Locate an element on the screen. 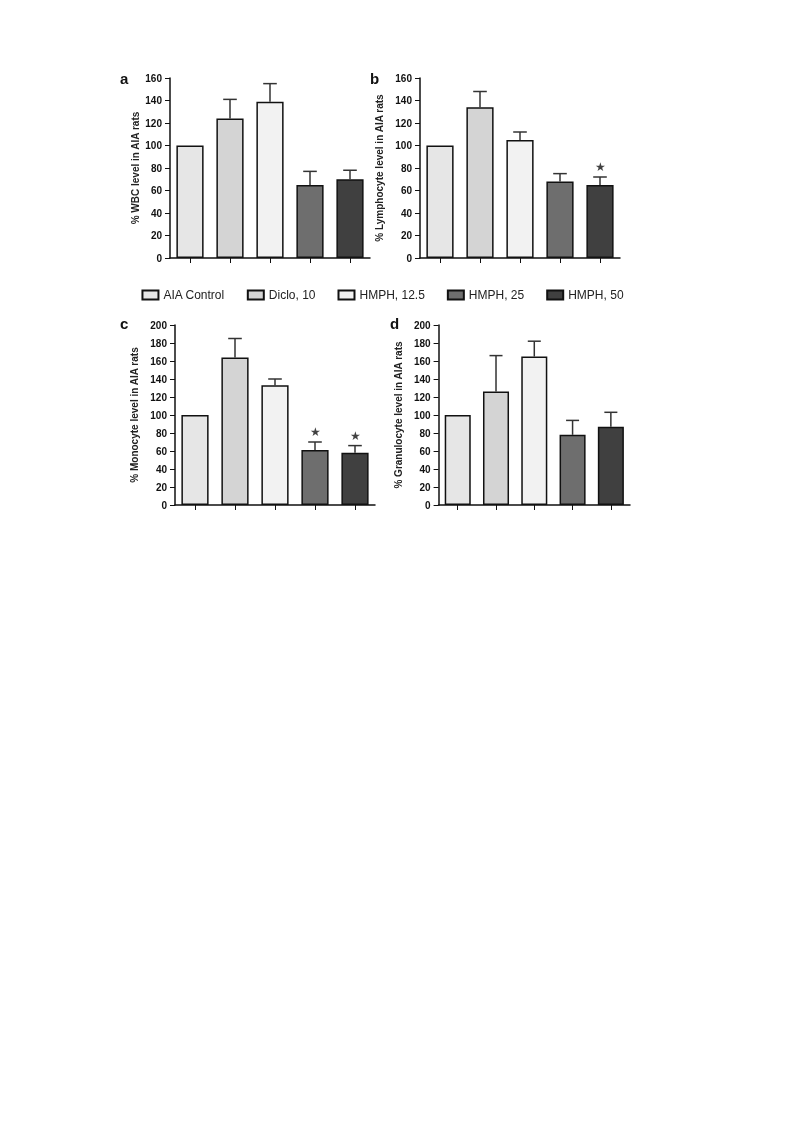 The width and height of the screenshot is (793, 1123). y-axis-title: % Granulocyte level in AIA rats is located at coordinates (398, 415).